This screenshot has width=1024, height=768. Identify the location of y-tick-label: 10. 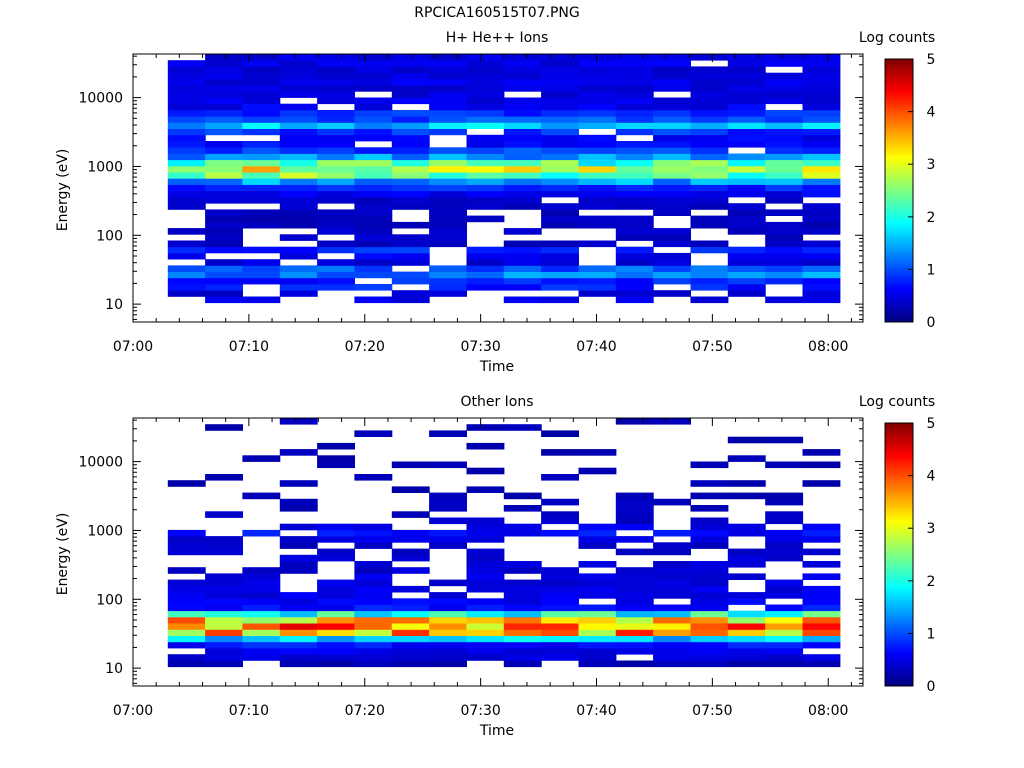
(114, 305).